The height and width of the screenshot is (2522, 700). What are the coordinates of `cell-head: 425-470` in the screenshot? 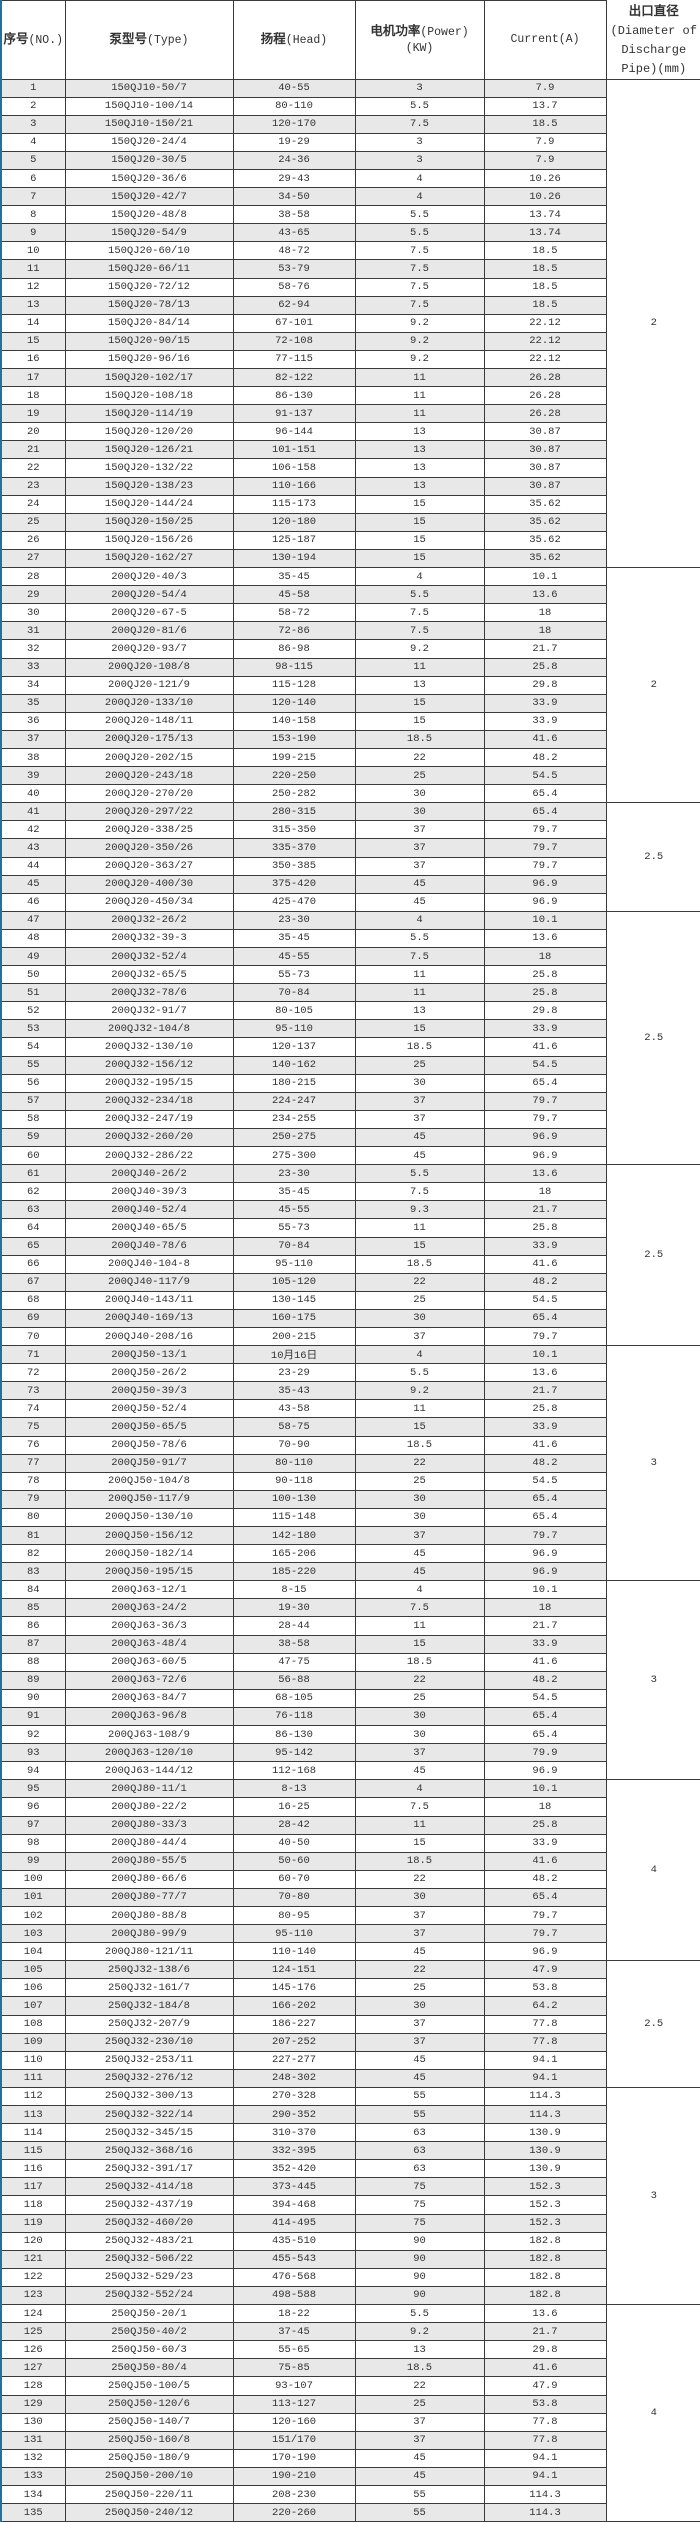 It's located at (294, 902).